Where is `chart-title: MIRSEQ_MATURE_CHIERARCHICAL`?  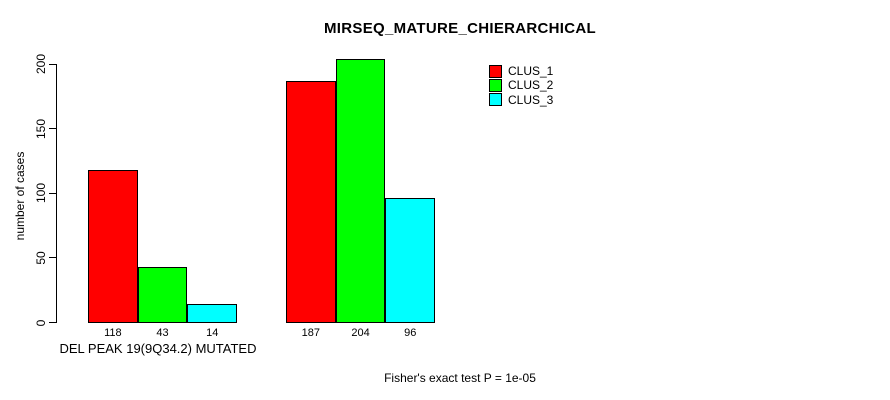 chart-title: MIRSEQ_MATURE_CHIERARCHICAL is located at coordinates (460, 28).